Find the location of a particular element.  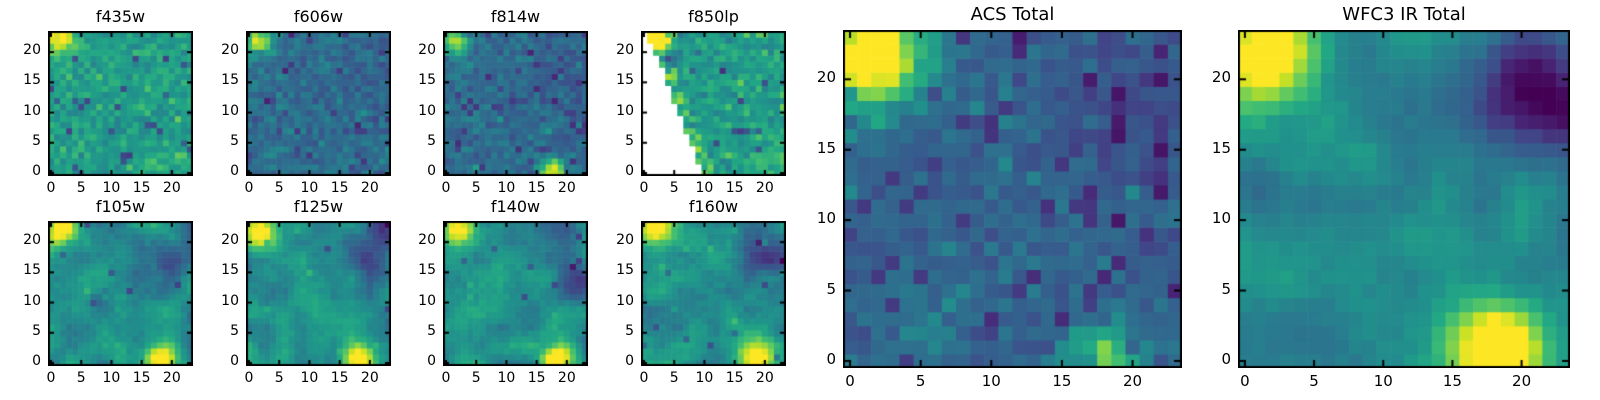

x-tick-label-f160w: 5 is located at coordinates (674, 378).